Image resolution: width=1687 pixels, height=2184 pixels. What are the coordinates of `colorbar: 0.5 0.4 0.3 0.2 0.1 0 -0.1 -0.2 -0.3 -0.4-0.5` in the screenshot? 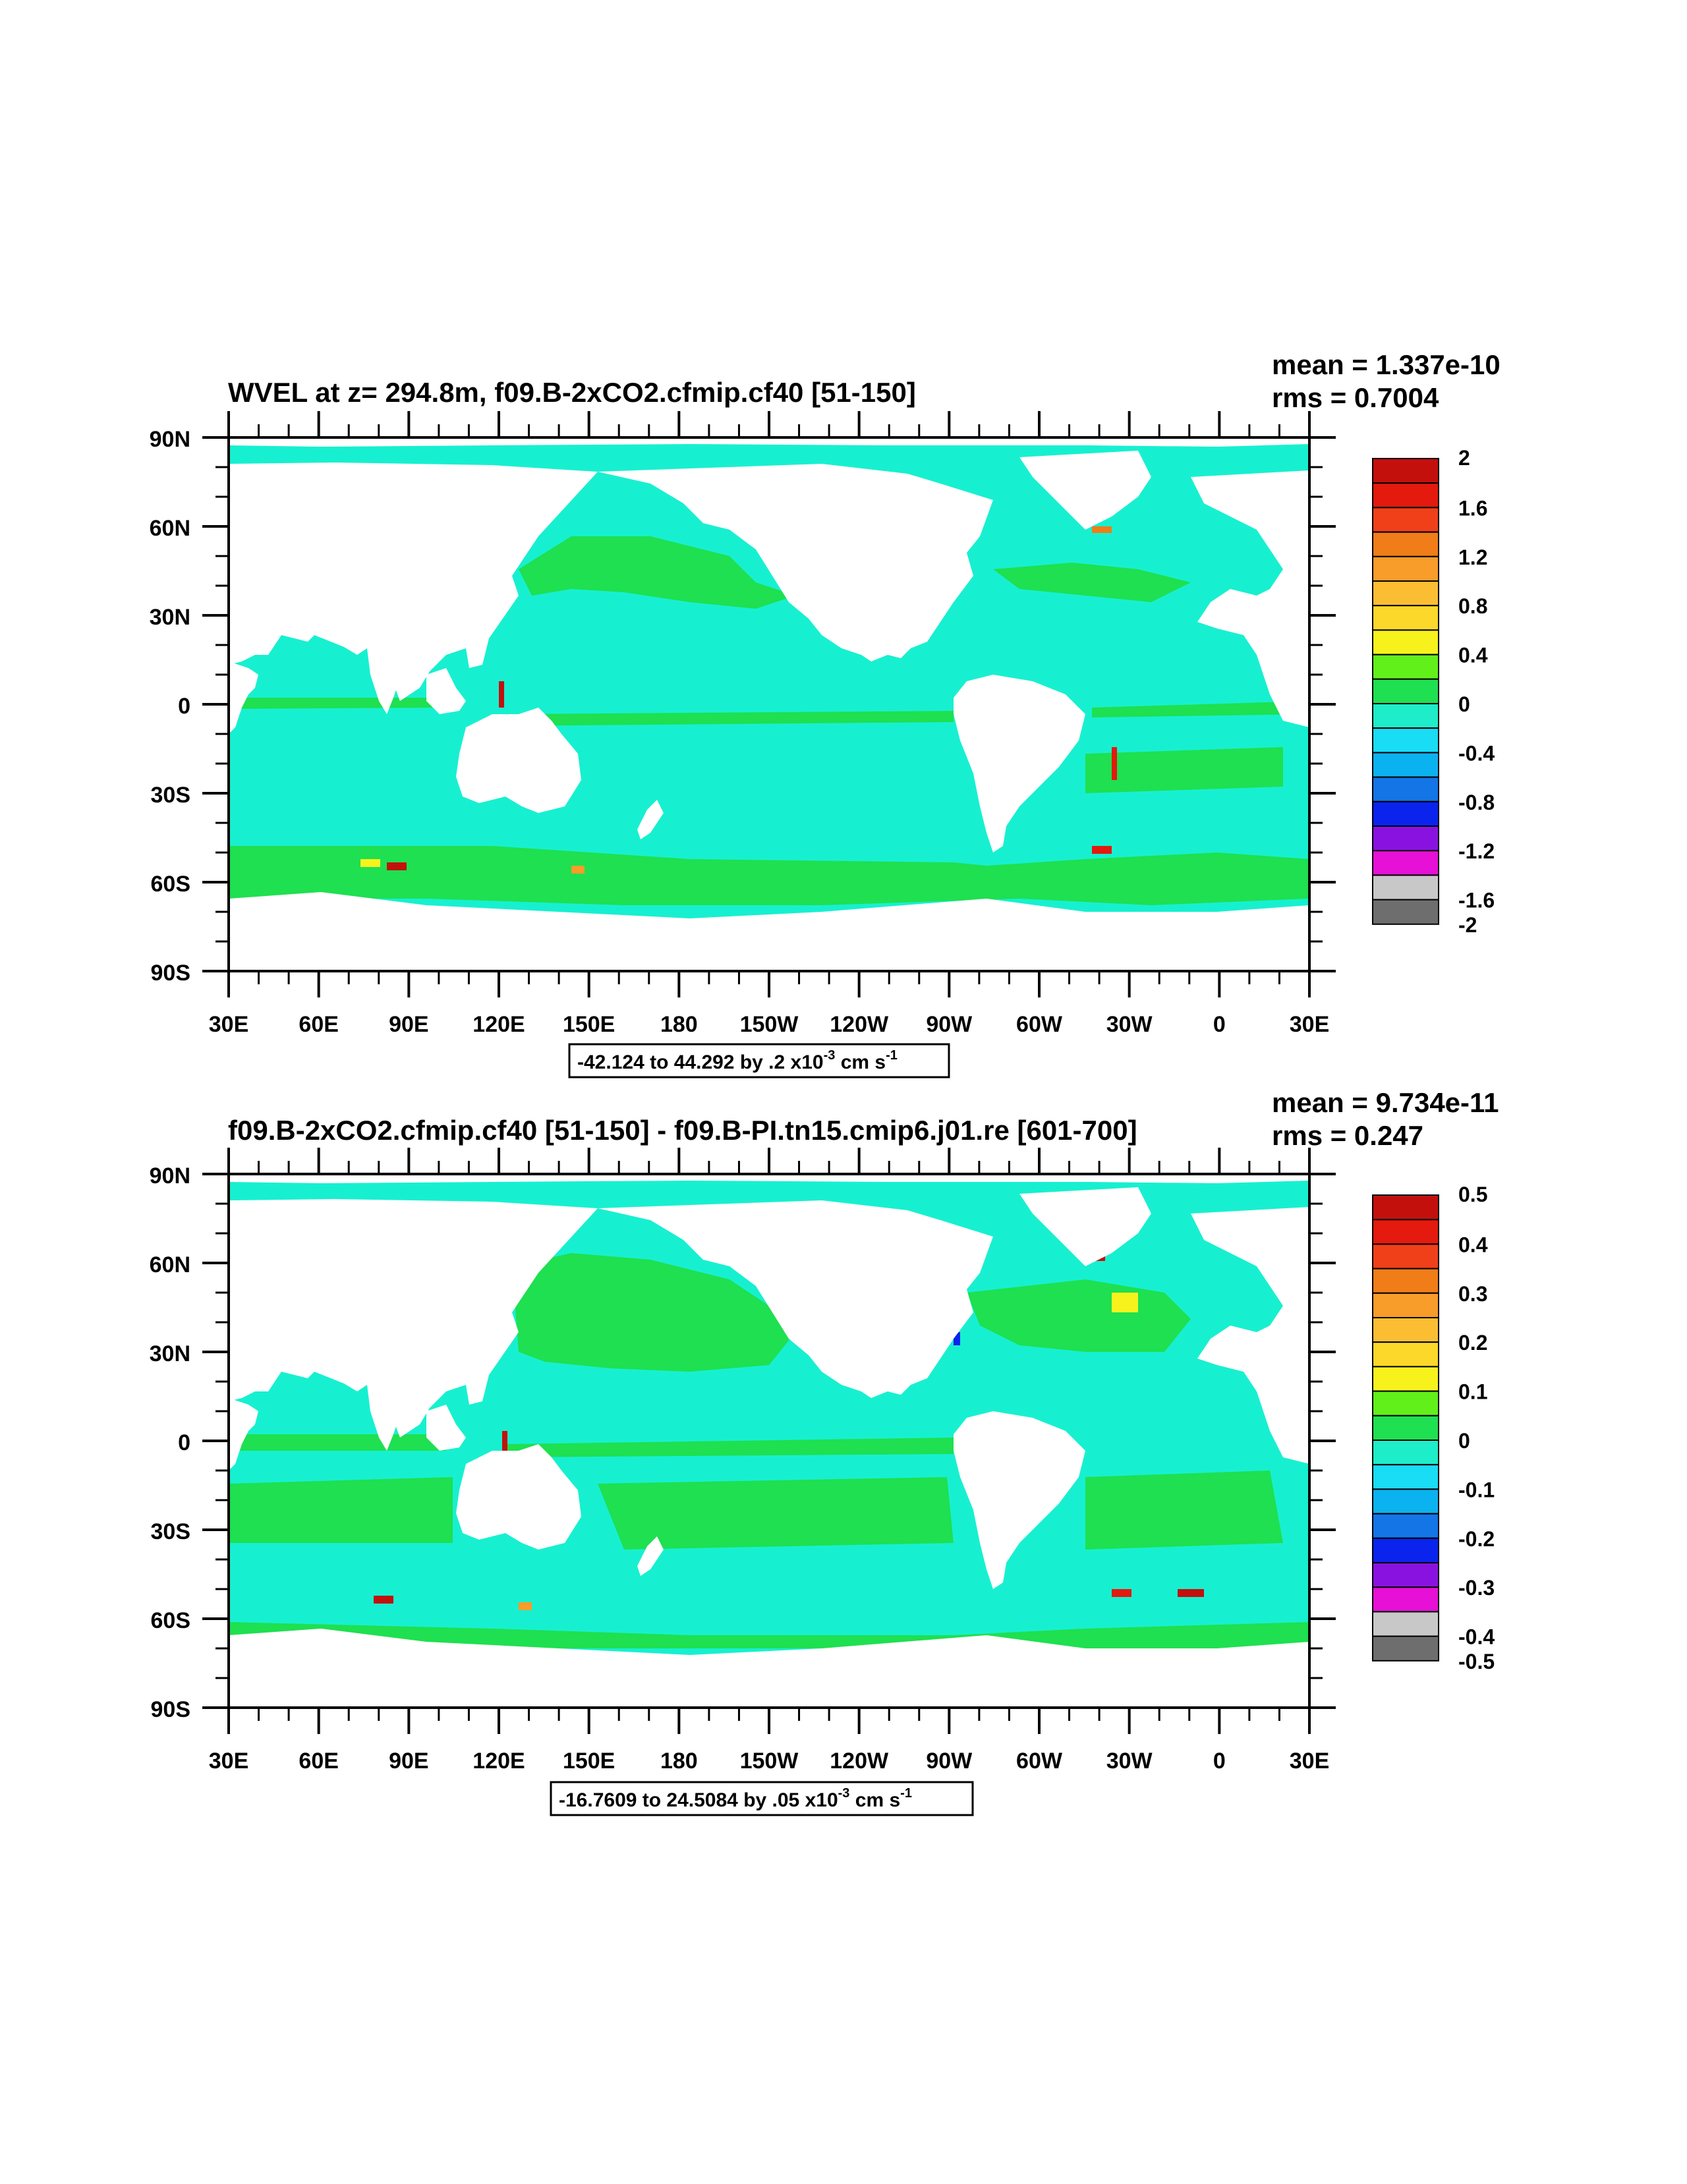 It's located at (1433, 1428).